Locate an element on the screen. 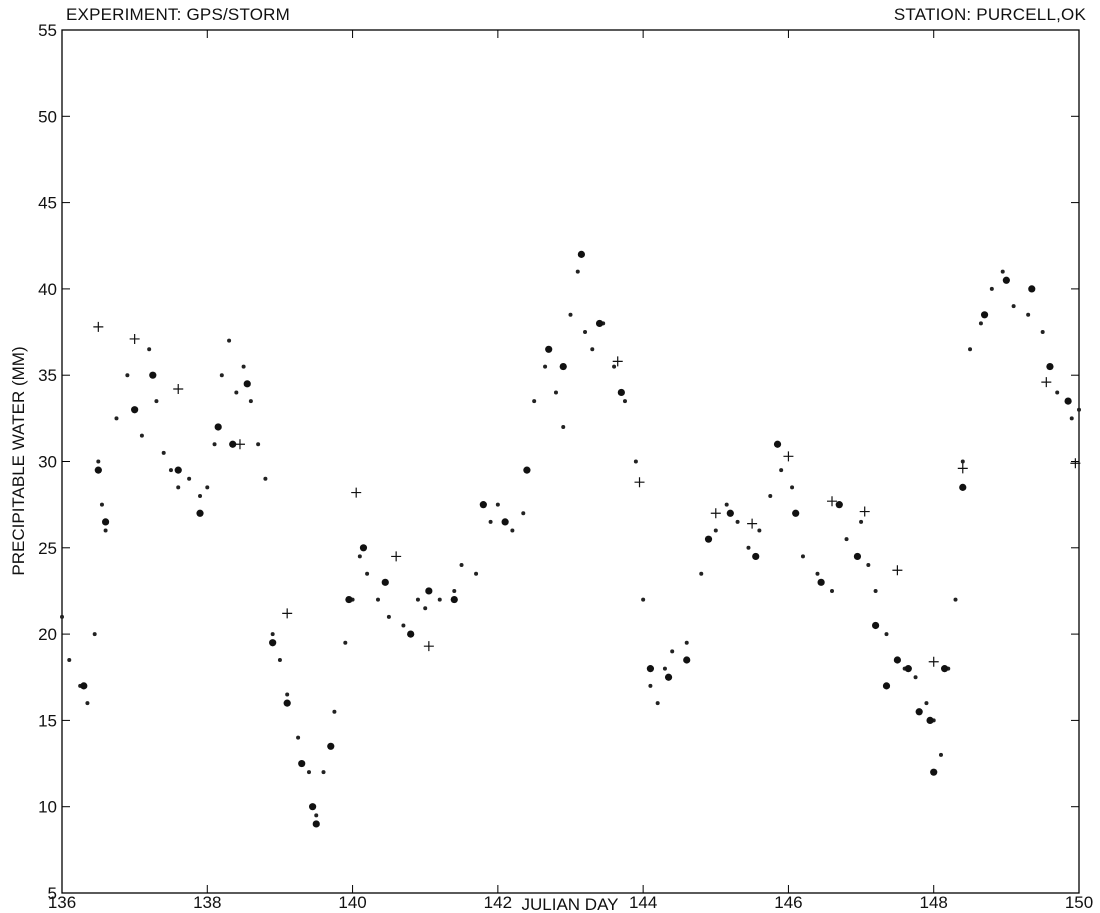 Image resolution: width=1100 pixels, height=913 pixels. y-tick-label: 50 is located at coordinates (47, 116).